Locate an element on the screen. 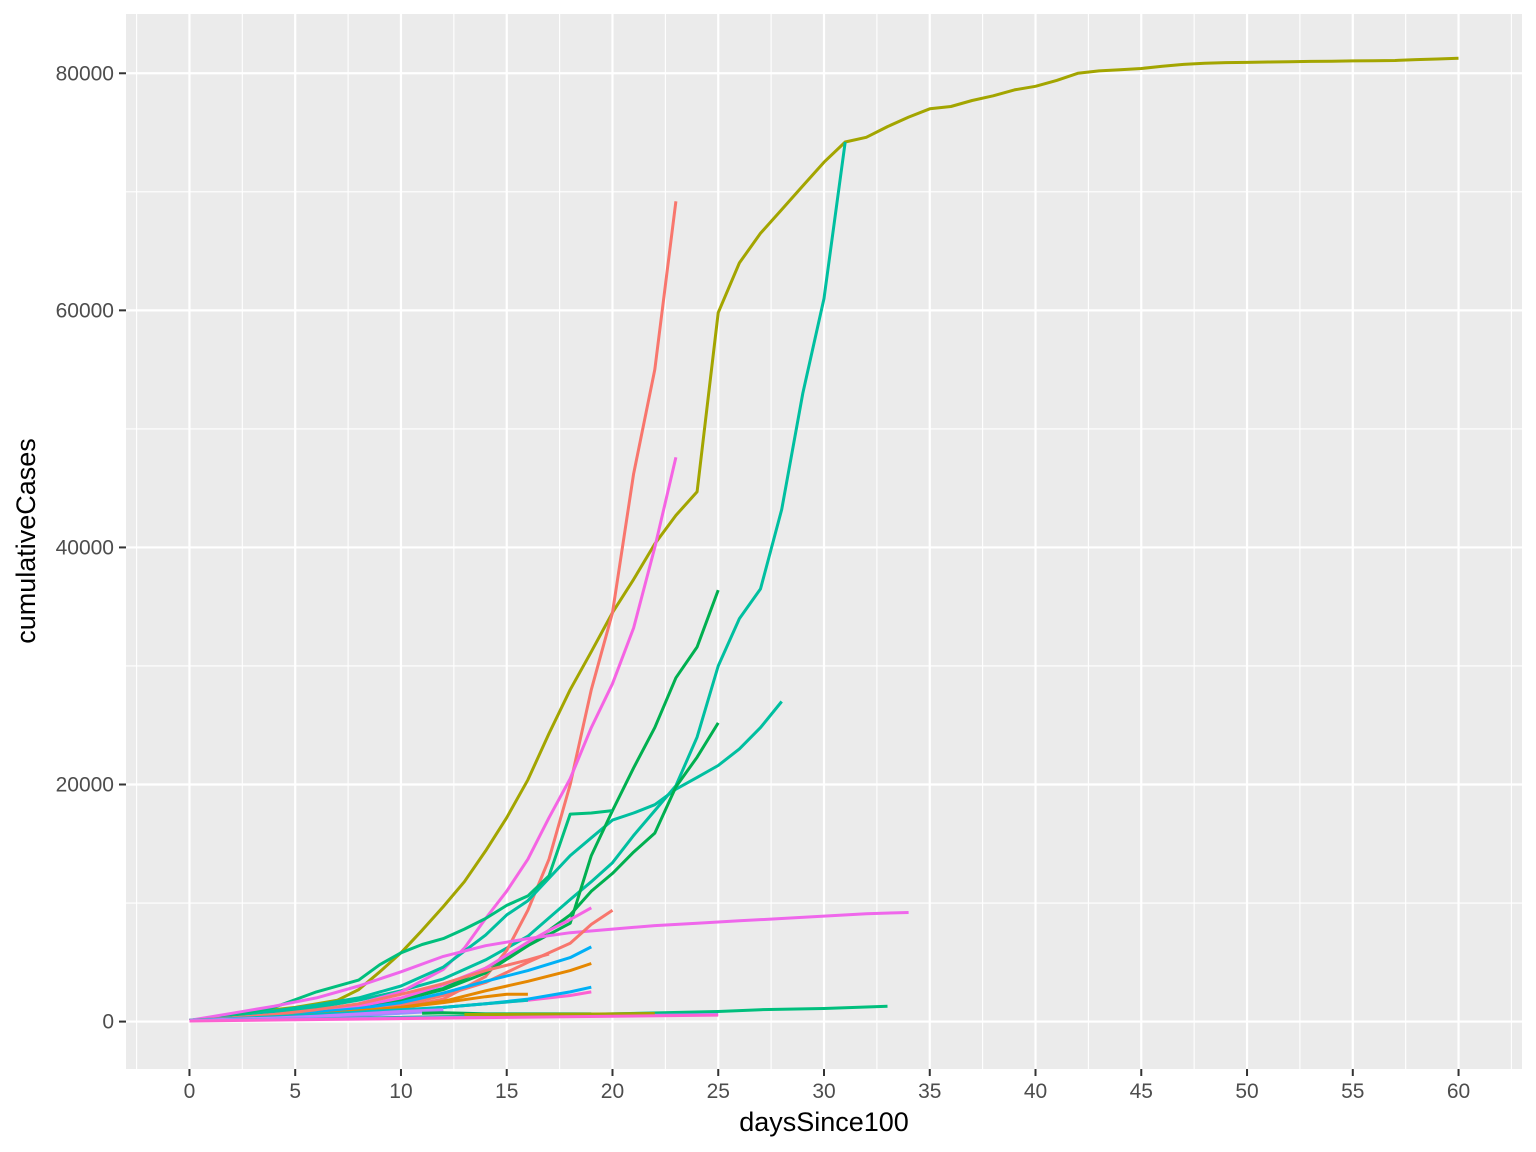 This screenshot has width=1536, height=1152. y-tick-label: 80000 is located at coordinates (85, 73).